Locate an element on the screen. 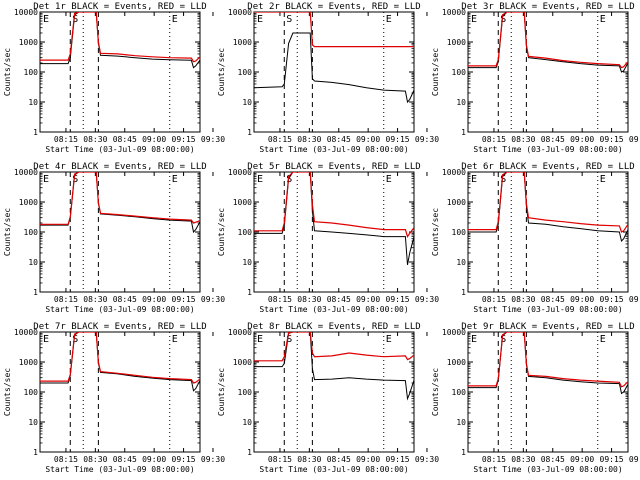 The width and height of the screenshot is (640, 480). chart-title: Det 3r BLACK = Events, RED = LLD is located at coordinates (547, 7).